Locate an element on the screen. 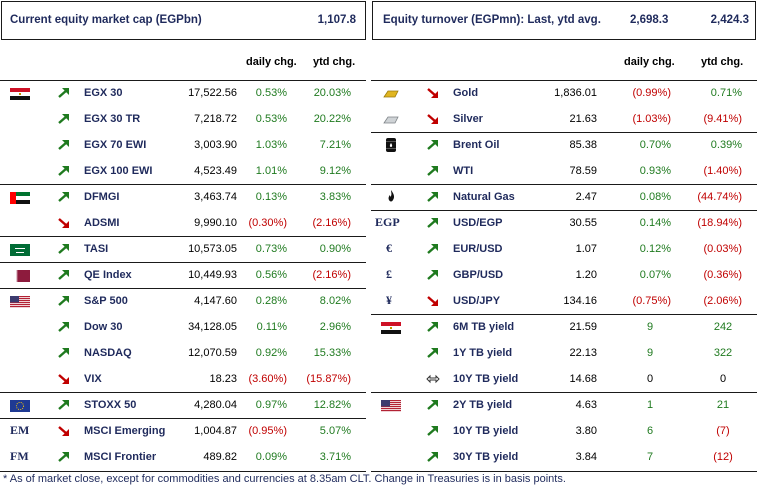  right-header-title: Equity turnover (EGPmn): Last, ytd avg. is located at coordinates (492, 20).